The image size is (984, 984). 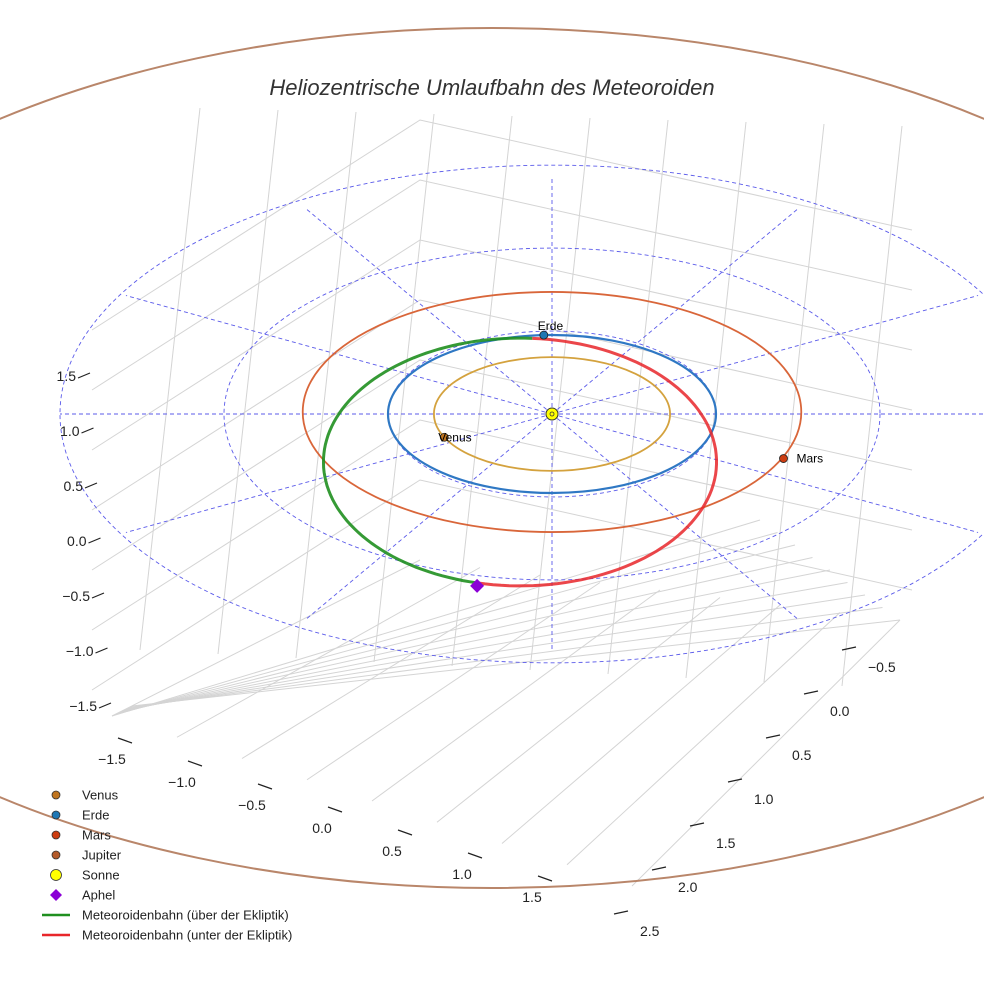 I want to click on z-tick-label: 1.0, so click(x=70, y=431).